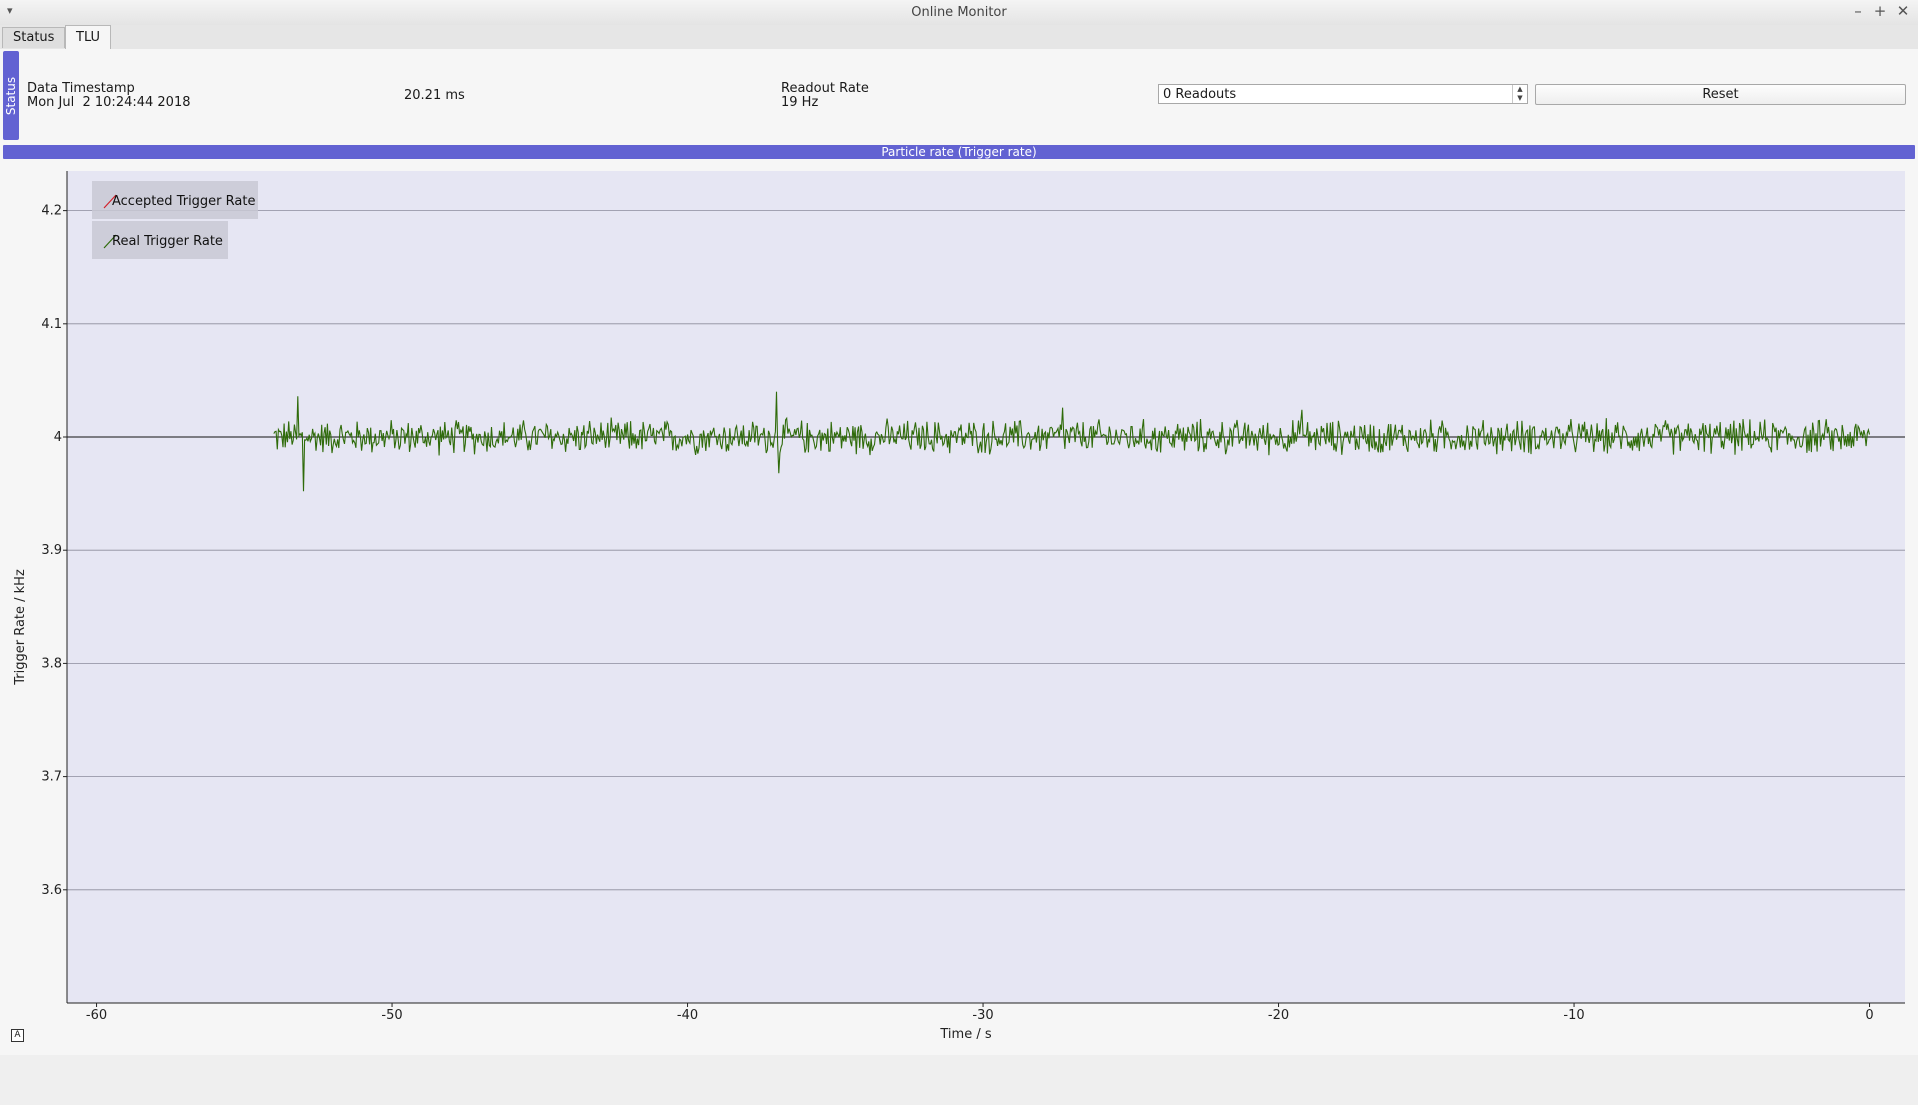 The height and width of the screenshot is (1105, 1918). I want to click on y-tick-label: 4.1, so click(51, 324).